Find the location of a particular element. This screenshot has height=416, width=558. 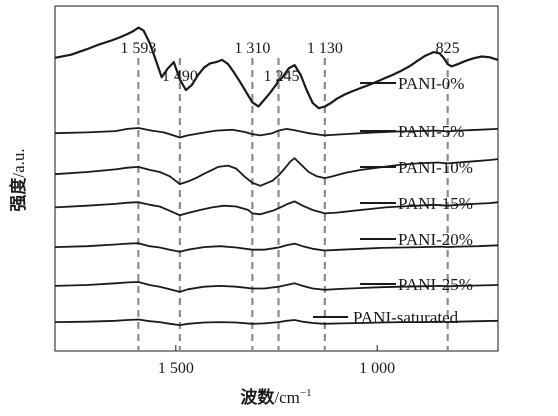

series-line-pani-25- is located at coordinates (276, 287).